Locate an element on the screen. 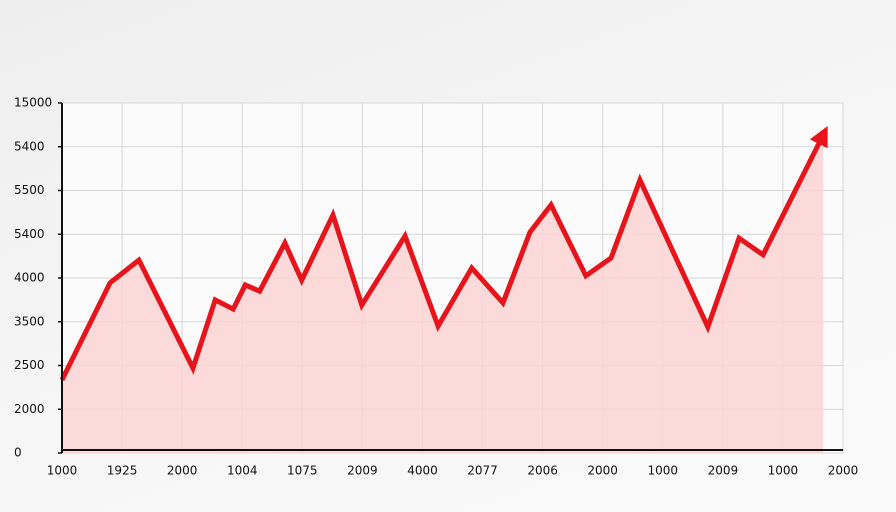  y-tick-label: 15000 is located at coordinates (33, 103).